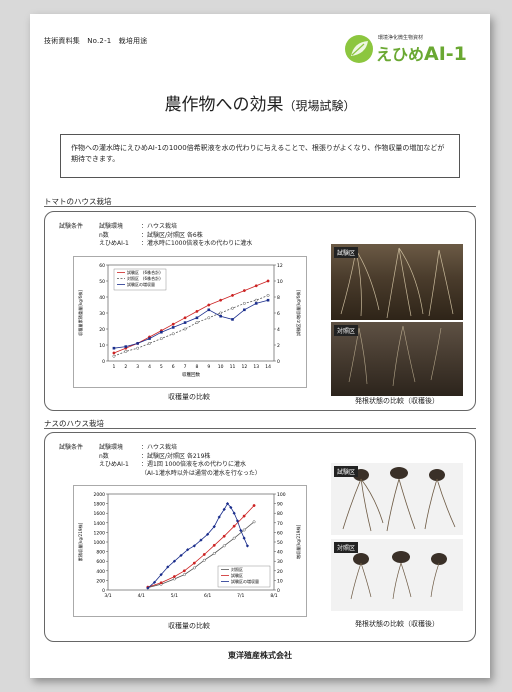 The height and width of the screenshot is (692, 512). What do you see at coordinates (173, 367) in the screenshot?
I see `x-tick-label: 6` at bounding box center [173, 367].